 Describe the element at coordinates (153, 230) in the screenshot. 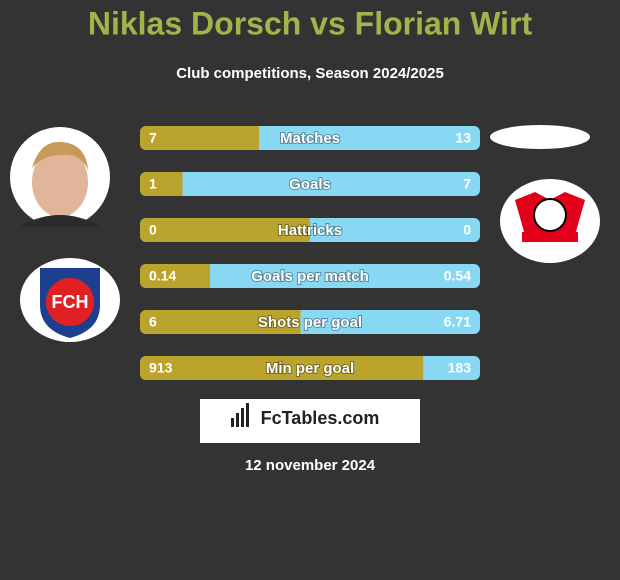

I see `left-value: 0` at that location.